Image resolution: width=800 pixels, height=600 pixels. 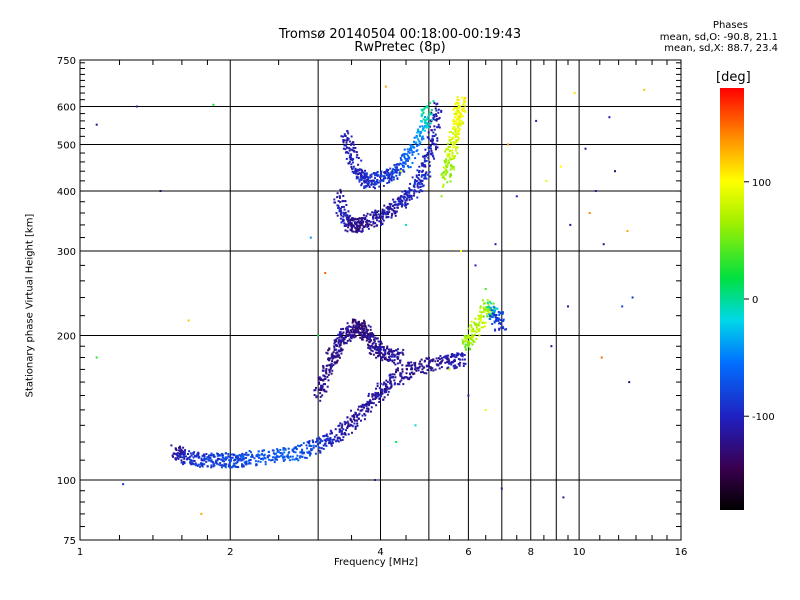 What do you see at coordinates (400, 34) in the screenshot?
I see `chart-title: Tromsø 20140504 00:18:00-00:19:43` at bounding box center [400, 34].